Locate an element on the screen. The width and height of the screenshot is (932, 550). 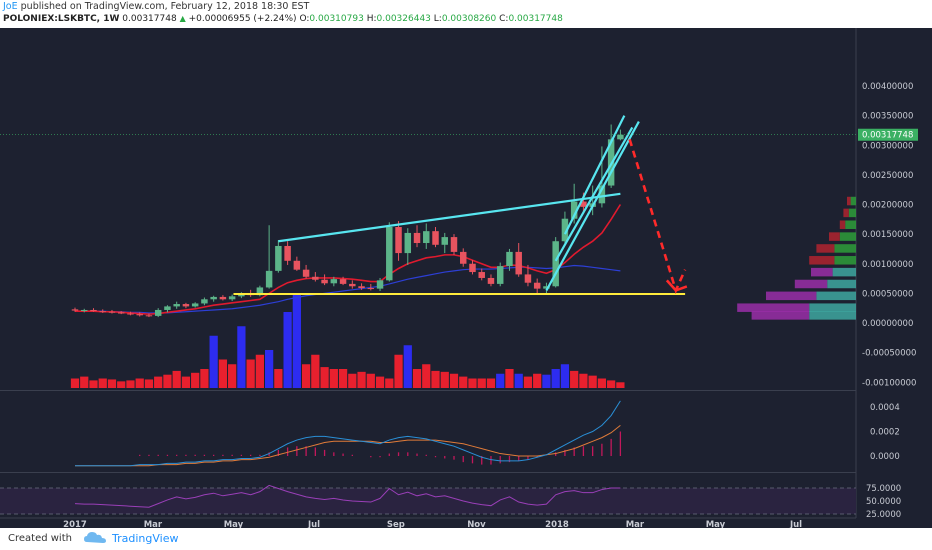
price-tick-label: 0.00000000 is located at coordinates (887, 324).